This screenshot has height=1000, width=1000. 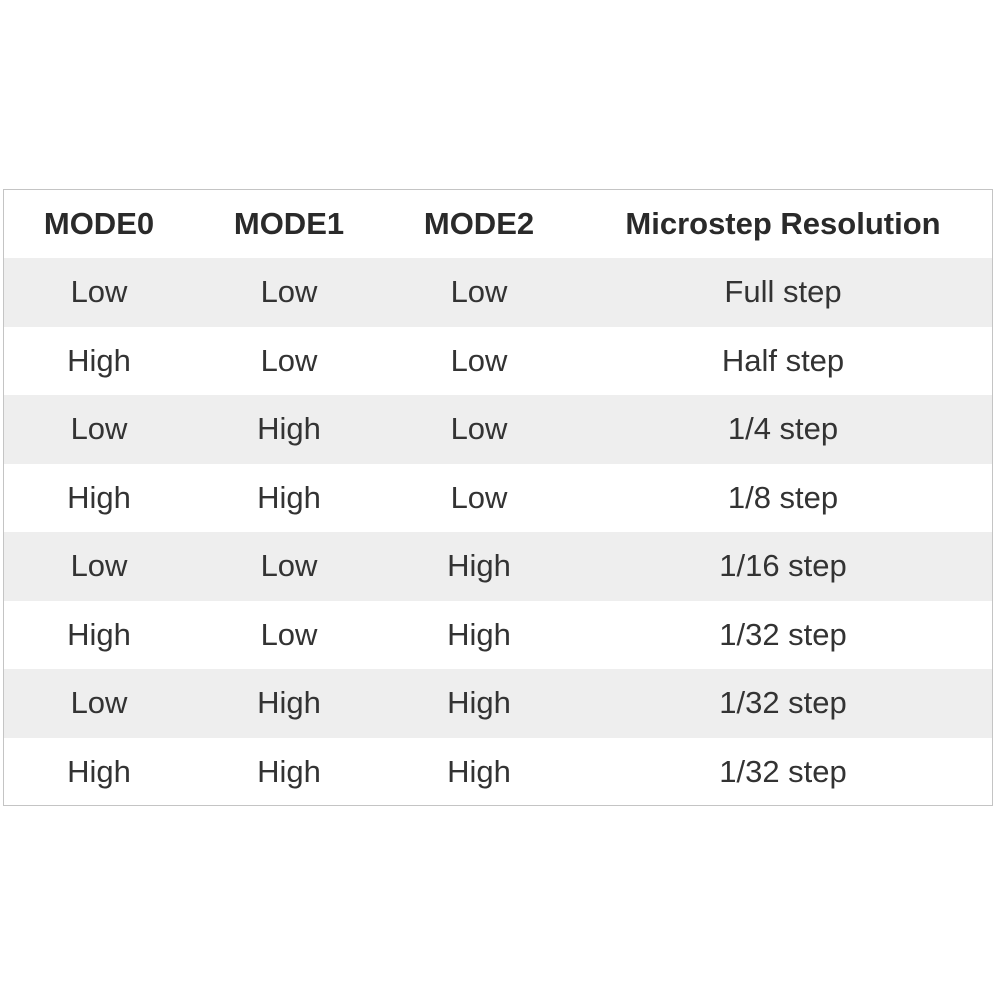 I want to click on resolution-cell: Full step, so click(x=783, y=292).